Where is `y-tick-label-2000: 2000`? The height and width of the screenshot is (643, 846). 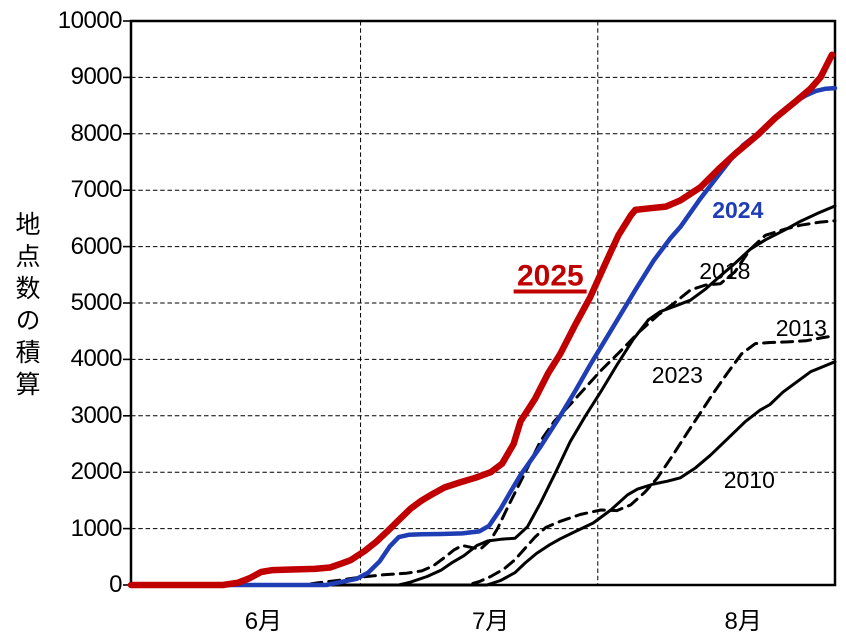 y-tick-label-2000: 2000 is located at coordinates (96, 472).